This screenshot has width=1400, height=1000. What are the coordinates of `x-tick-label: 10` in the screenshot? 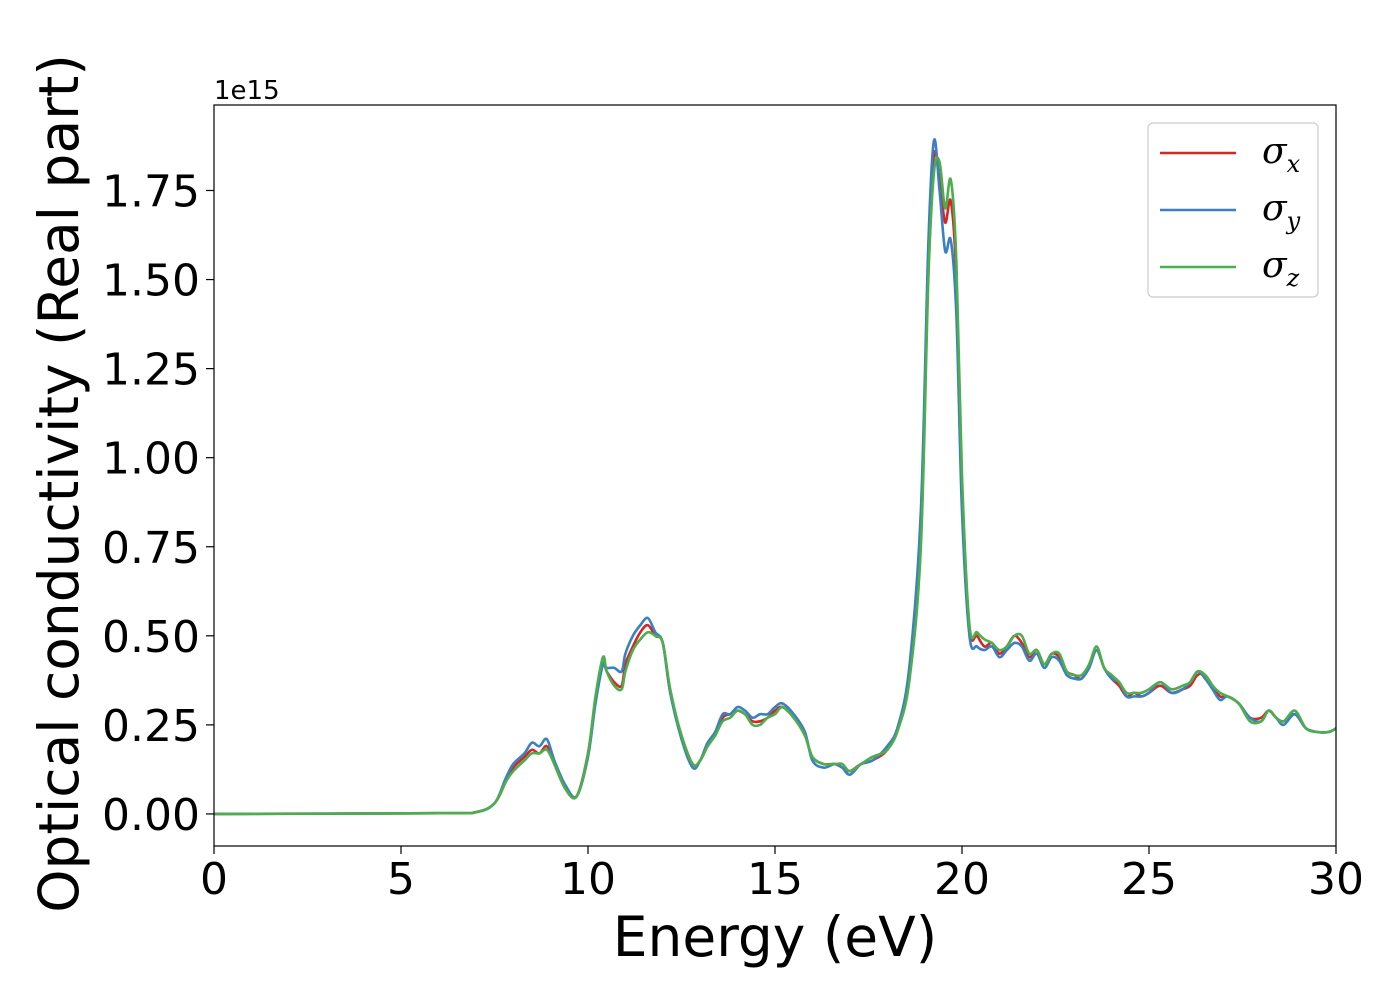 It's located at (588, 879).